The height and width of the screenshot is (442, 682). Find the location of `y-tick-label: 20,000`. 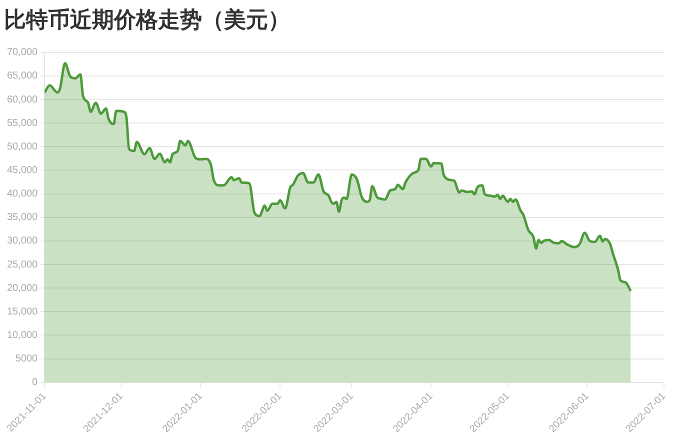

y-tick-label: 20,000 is located at coordinates (22, 288).